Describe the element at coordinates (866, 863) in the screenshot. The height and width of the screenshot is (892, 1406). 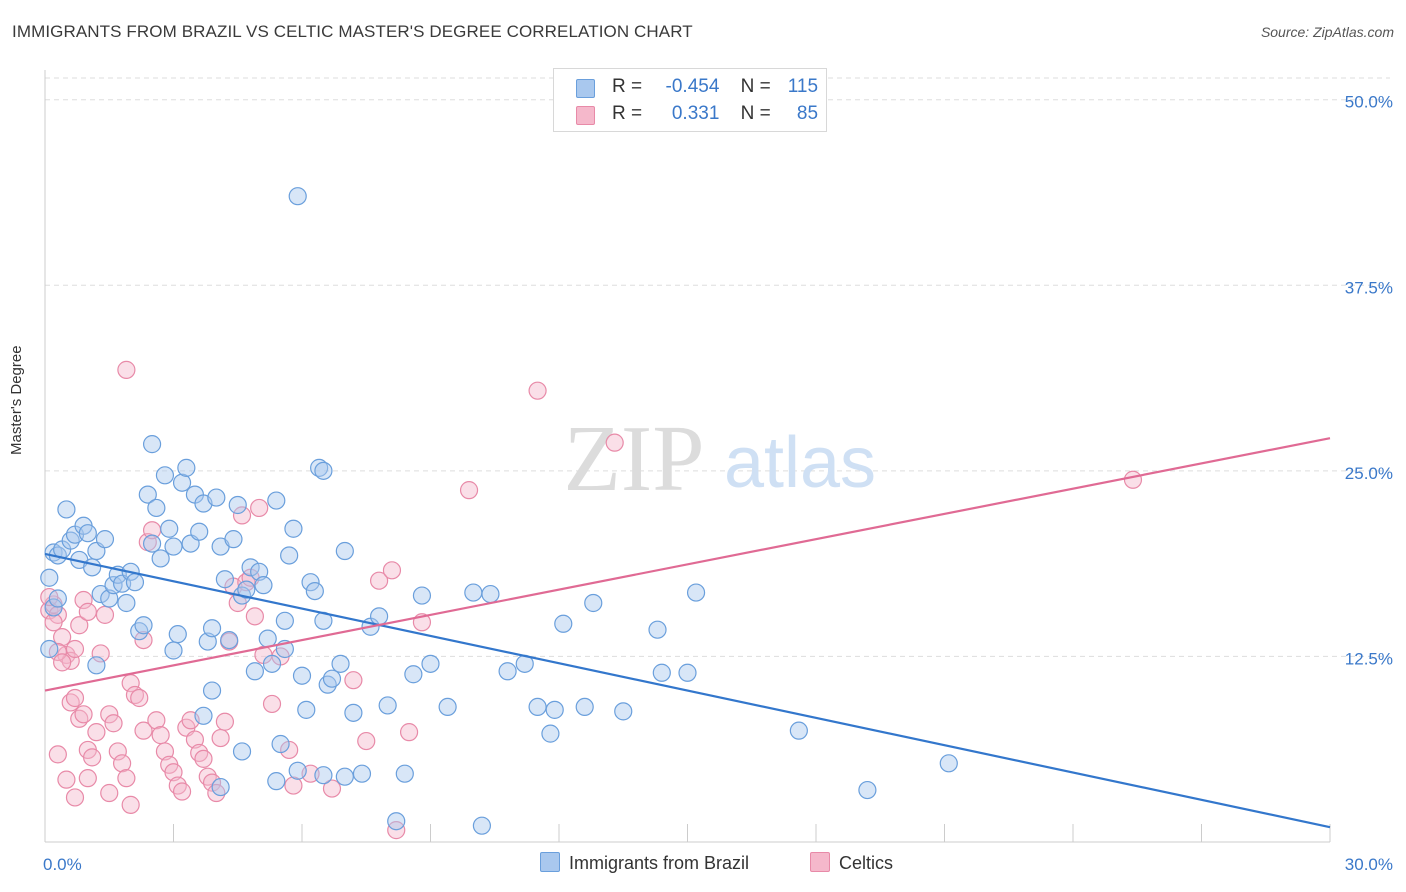
I see `bottom-legend-label-celtics: Celtics` at that location.